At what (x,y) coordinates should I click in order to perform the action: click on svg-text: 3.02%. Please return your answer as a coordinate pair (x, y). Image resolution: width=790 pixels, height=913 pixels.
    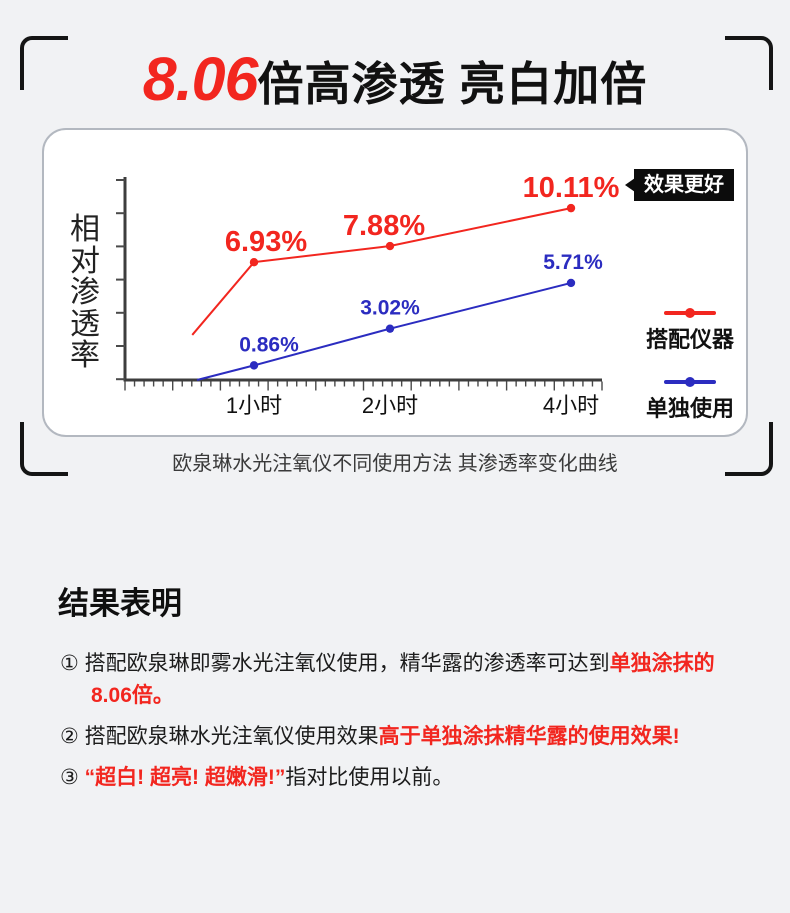
    Looking at the image, I should click on (390, 308).